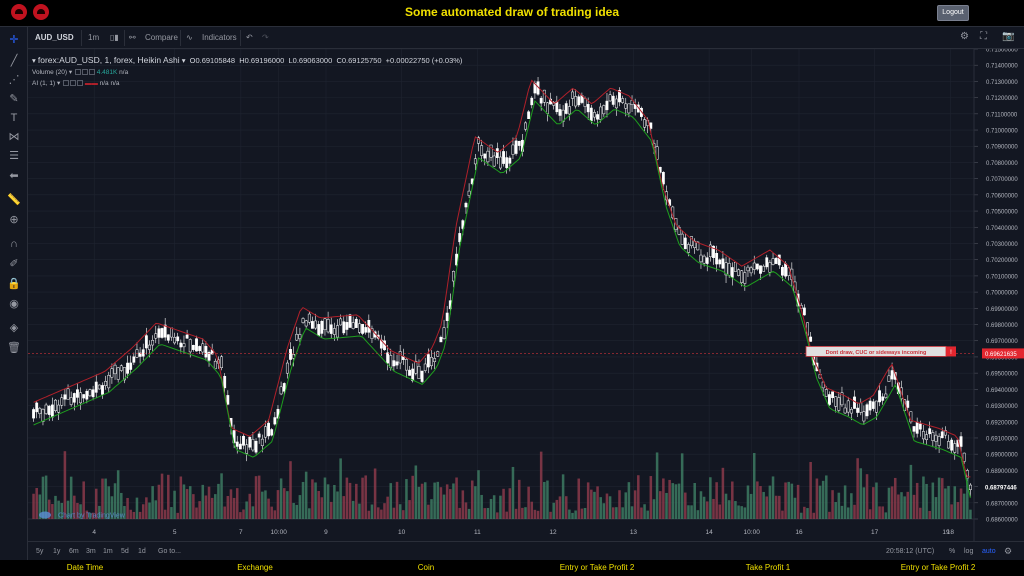  What do you see at coordinates (161, 37) in the screenshot?
I see `compare-button: Compare` at bounding box center [161, 37].